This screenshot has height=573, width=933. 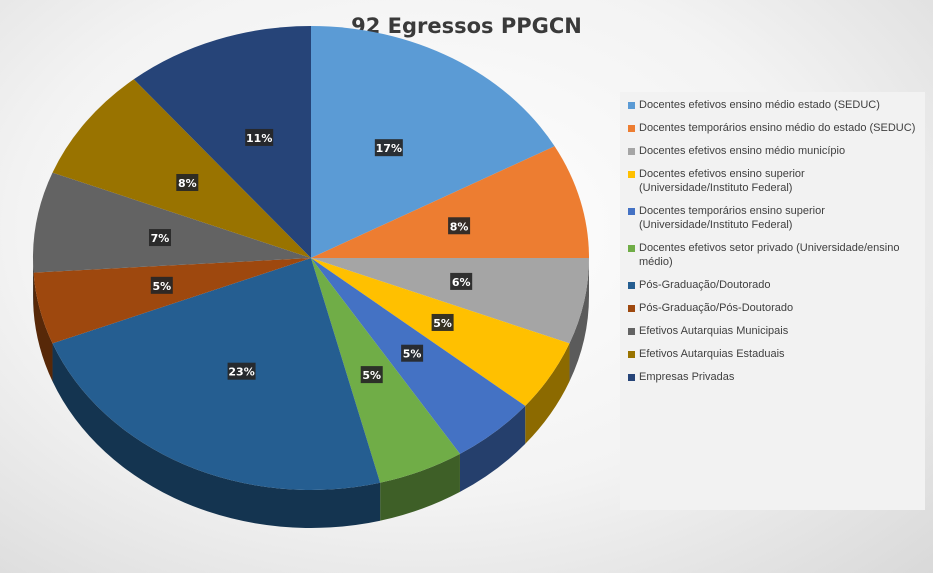 I want to click on legend-label: Pós-Graduação/Pós-Doutorado, so click(x=716, y=308).